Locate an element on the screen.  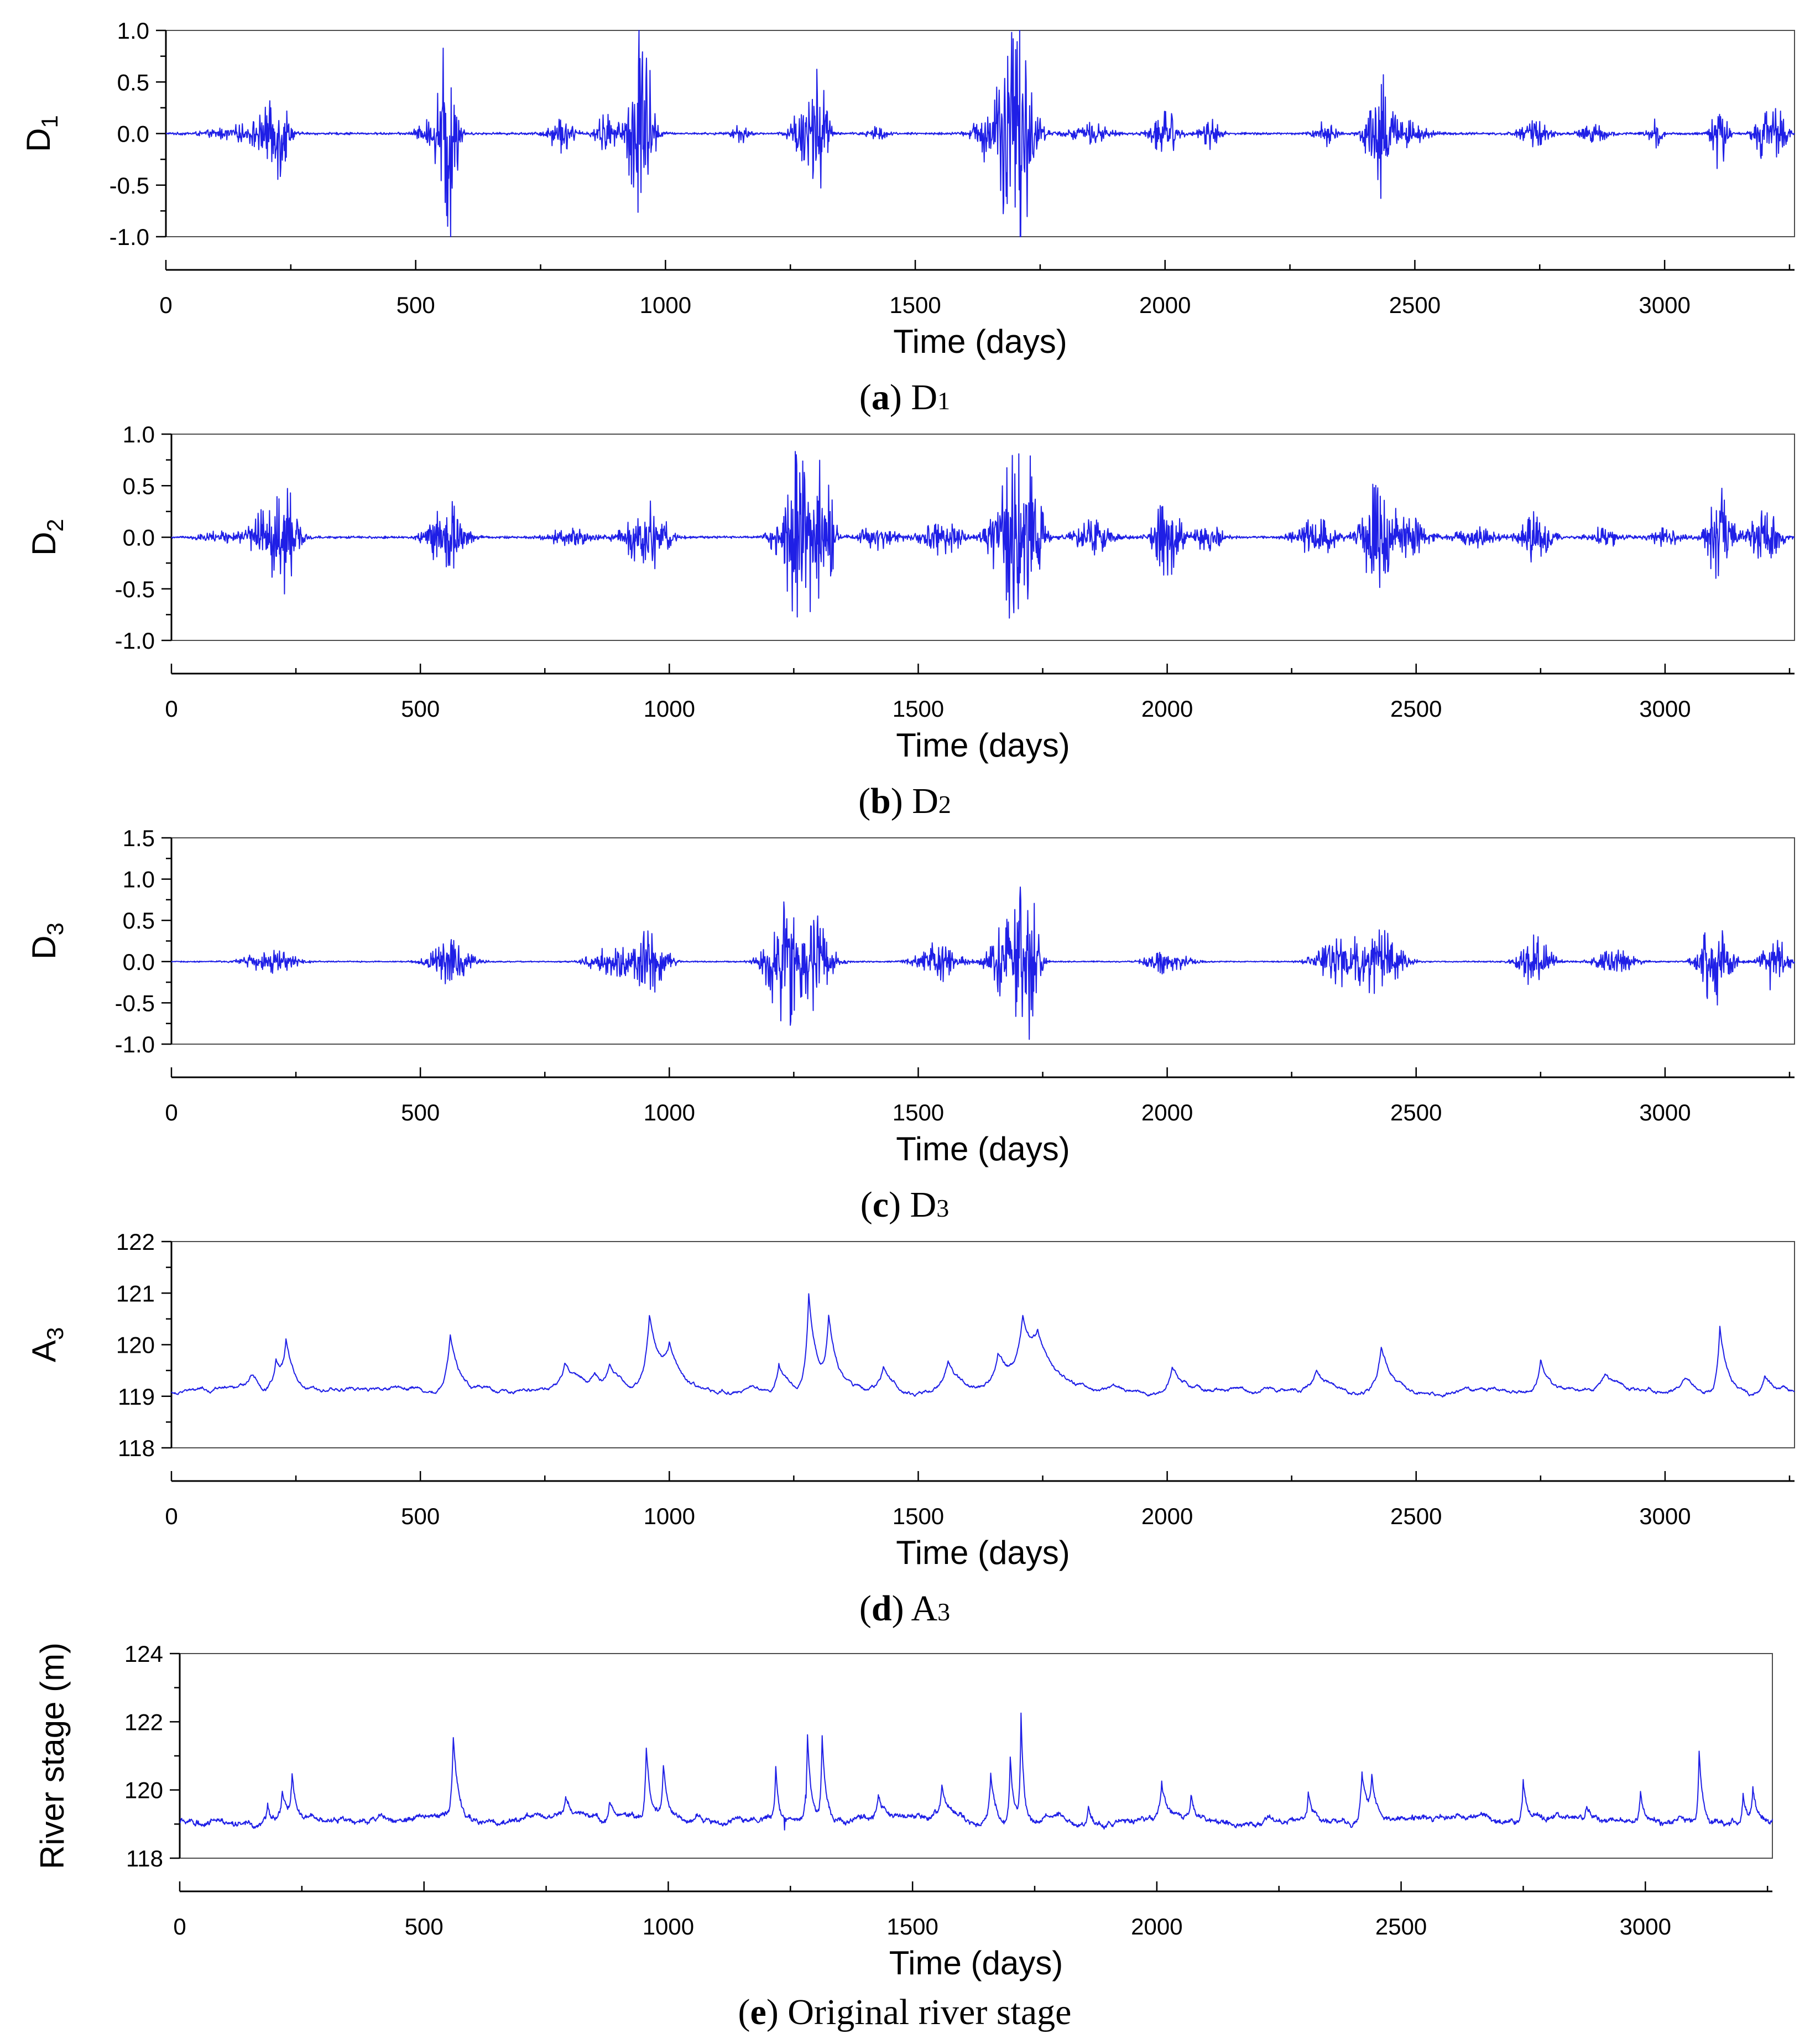
panel-caption: (e) Original river stage is located at coordinates (905, 2012).